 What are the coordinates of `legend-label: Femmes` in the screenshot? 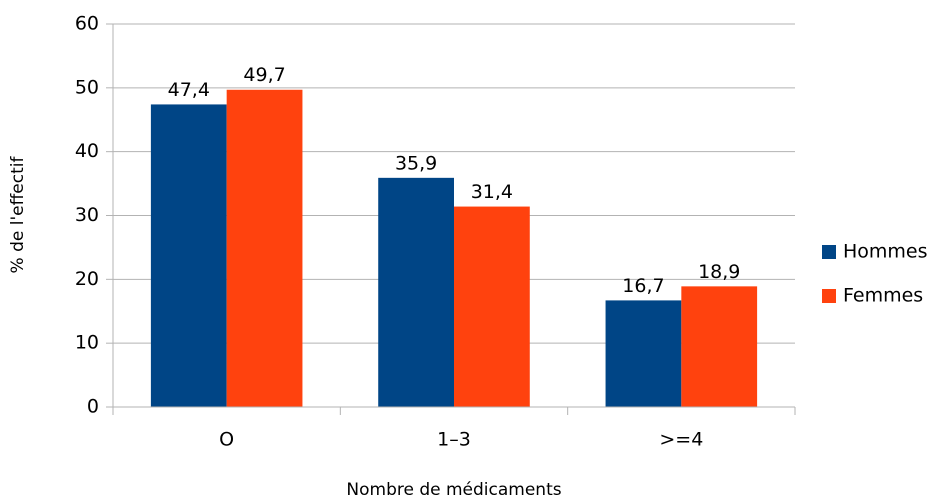 It's located at (883, 296).